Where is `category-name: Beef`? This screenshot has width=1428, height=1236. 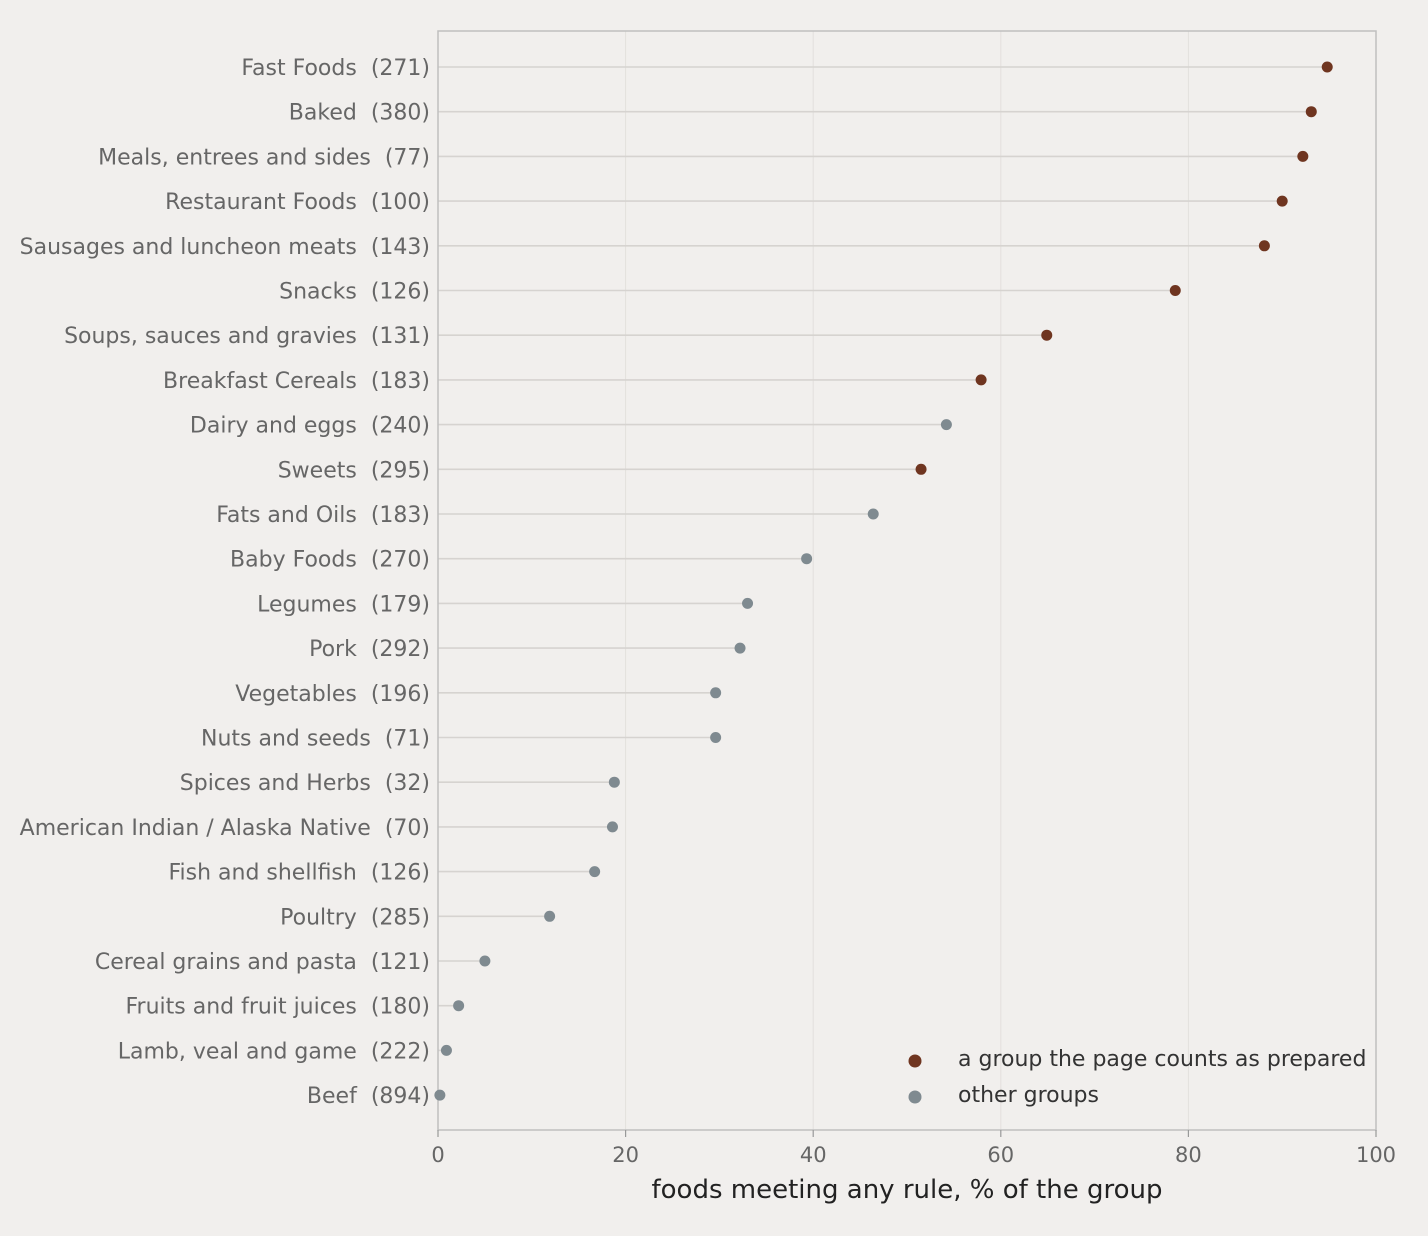 category-name: Beef is located at coordinates (332, 1096).